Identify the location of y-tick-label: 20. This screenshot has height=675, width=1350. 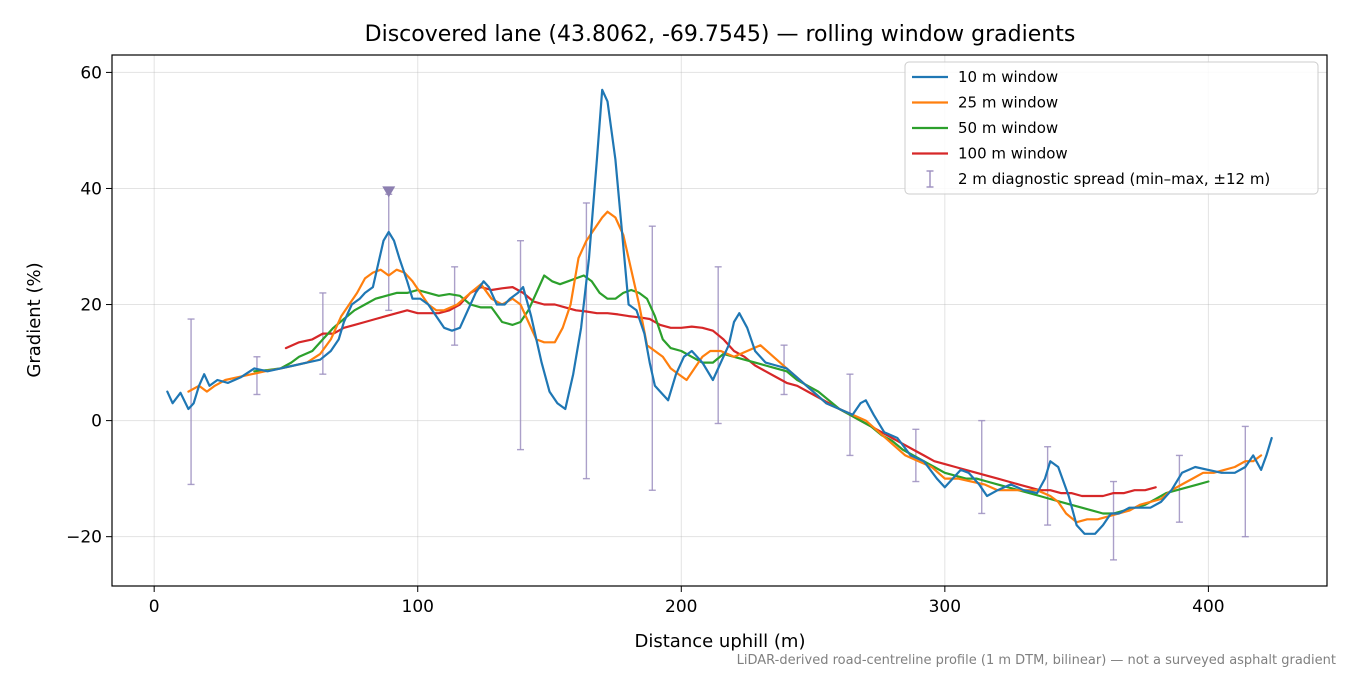
(91, 306).